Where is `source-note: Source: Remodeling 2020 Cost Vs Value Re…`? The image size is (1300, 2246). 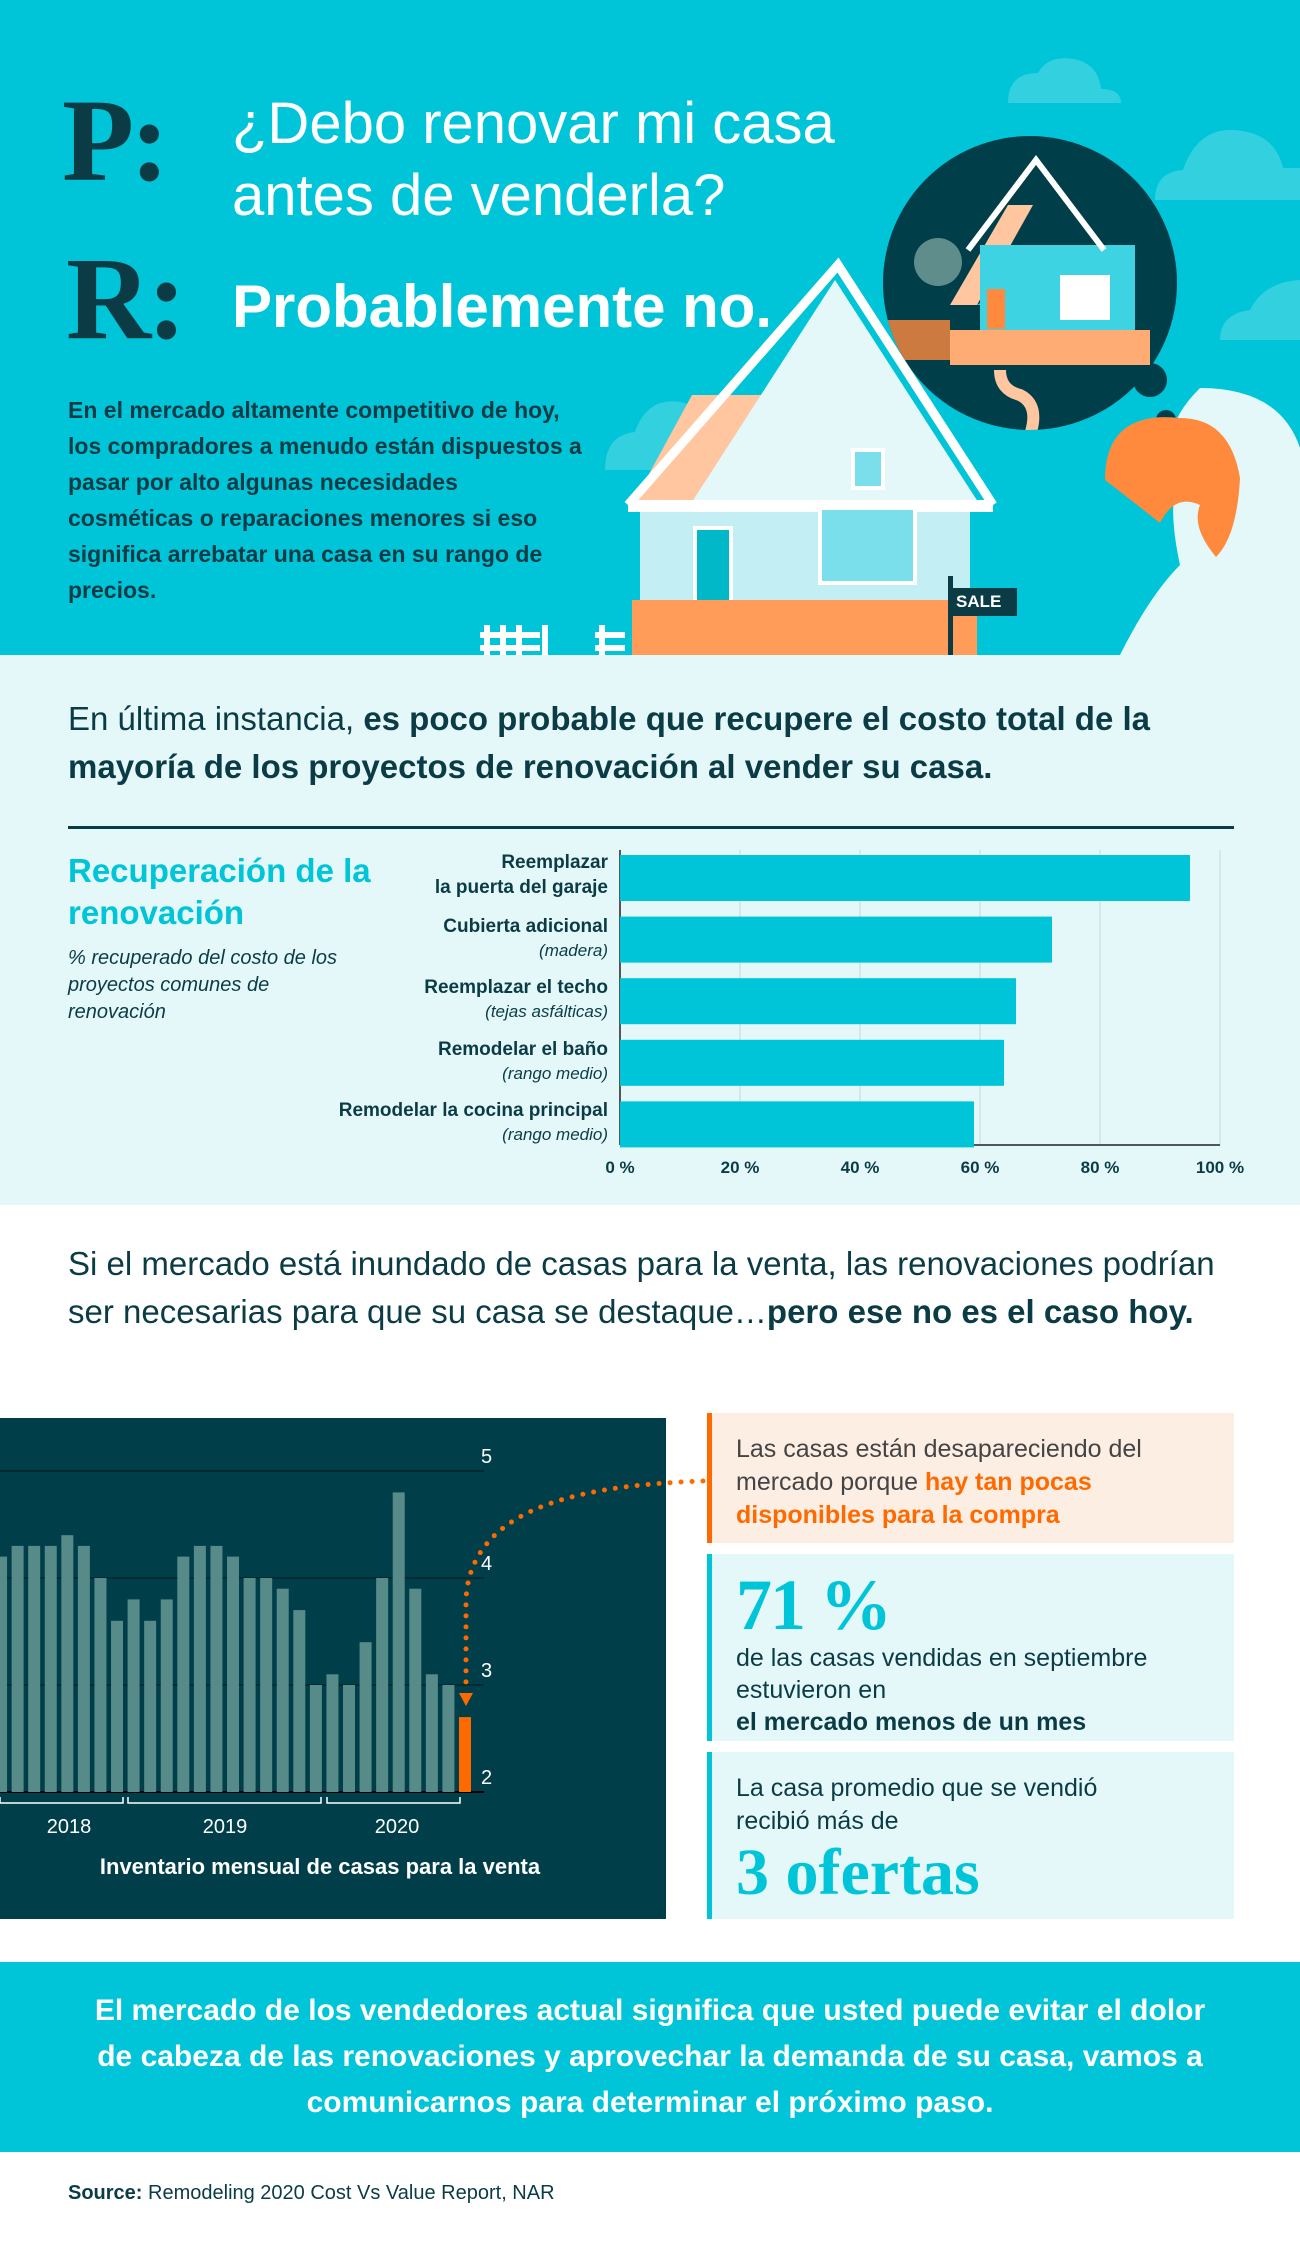 source-note: Source: Remodeling 2020 Cost Vs Value Re… is located at coordinates (311, 2193).